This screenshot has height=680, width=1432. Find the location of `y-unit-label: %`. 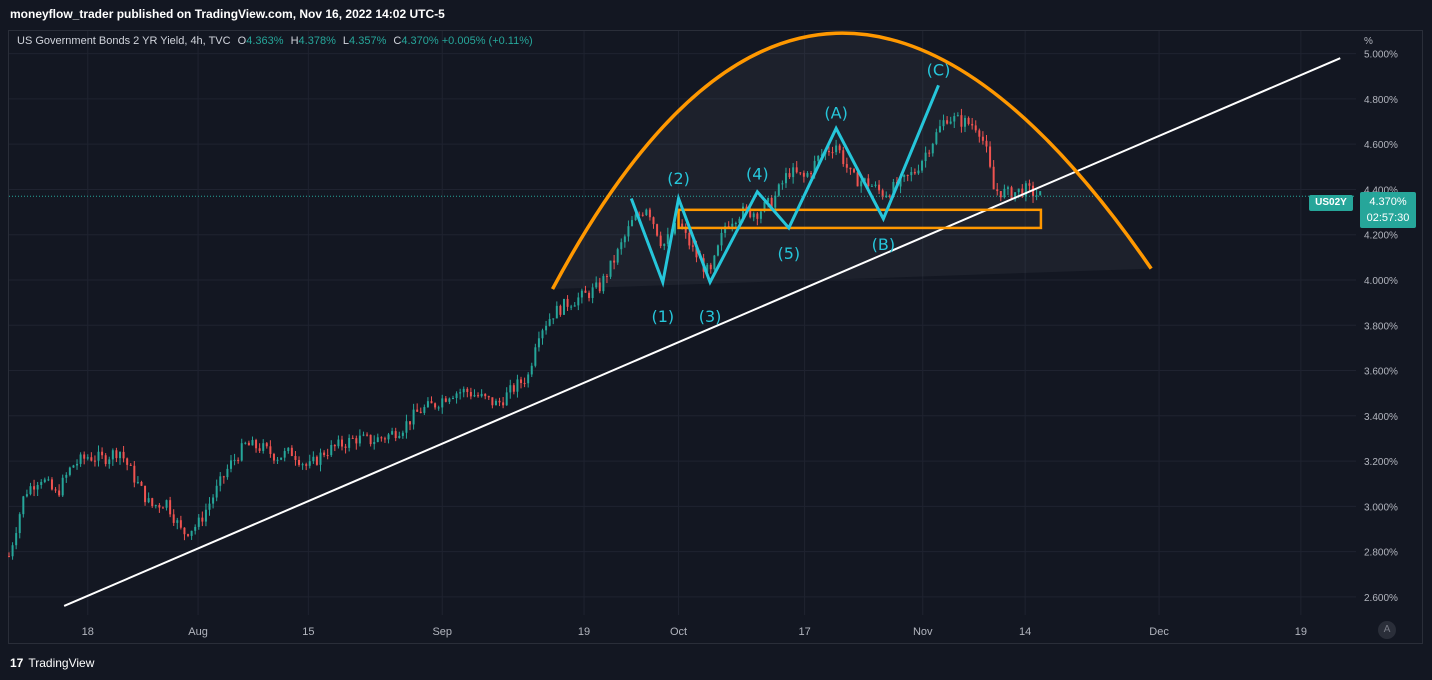

y-unit-label: % is located at coordinates (1368, 41).